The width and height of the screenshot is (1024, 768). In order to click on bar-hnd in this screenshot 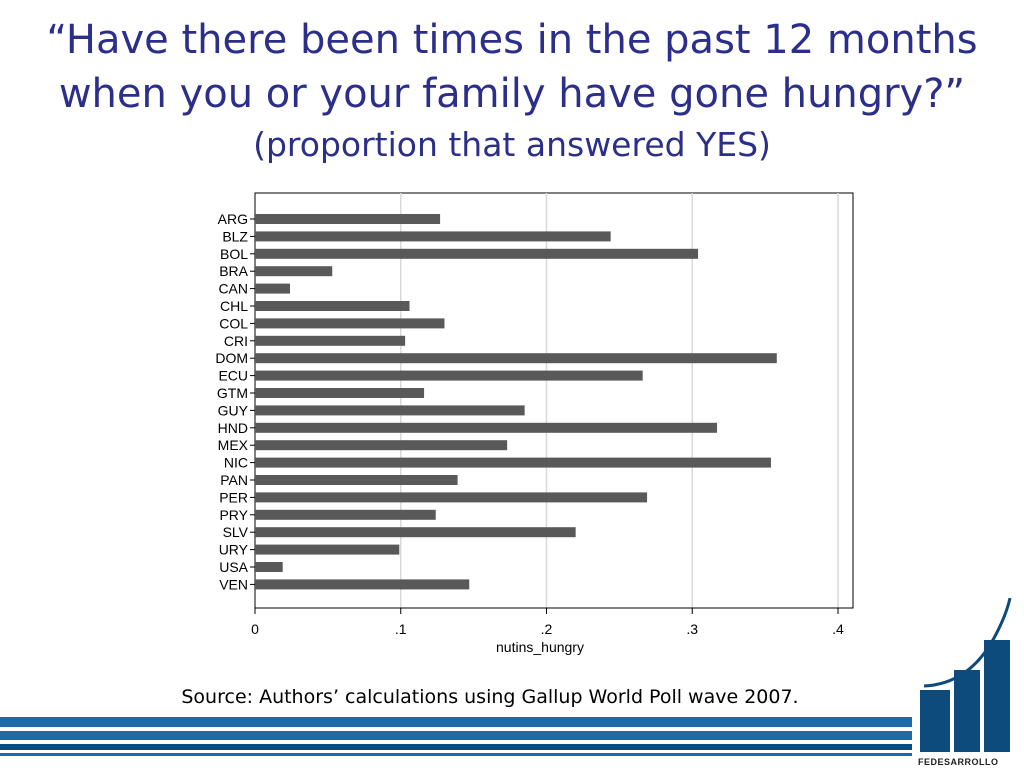, I will do `click(486, 427)`.